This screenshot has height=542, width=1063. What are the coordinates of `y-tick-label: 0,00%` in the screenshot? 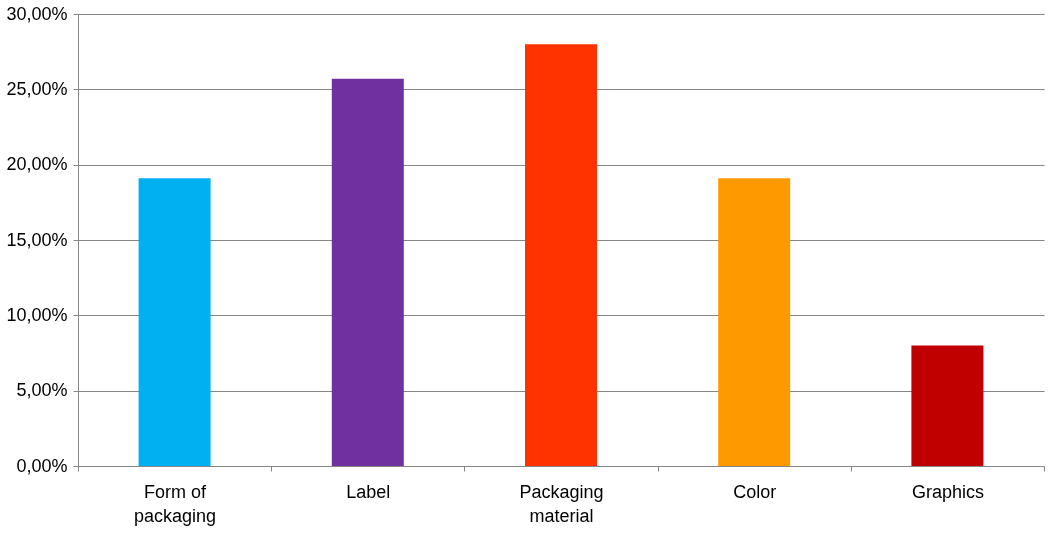 It's located at (42, 465).